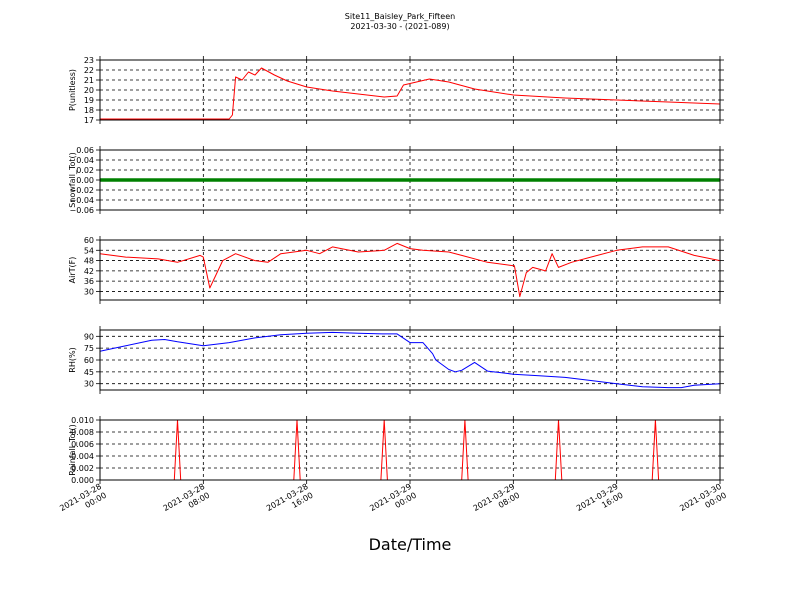  I want to click on panel-4: 30 45 60 75 90 RH(%), so click(396, 360).